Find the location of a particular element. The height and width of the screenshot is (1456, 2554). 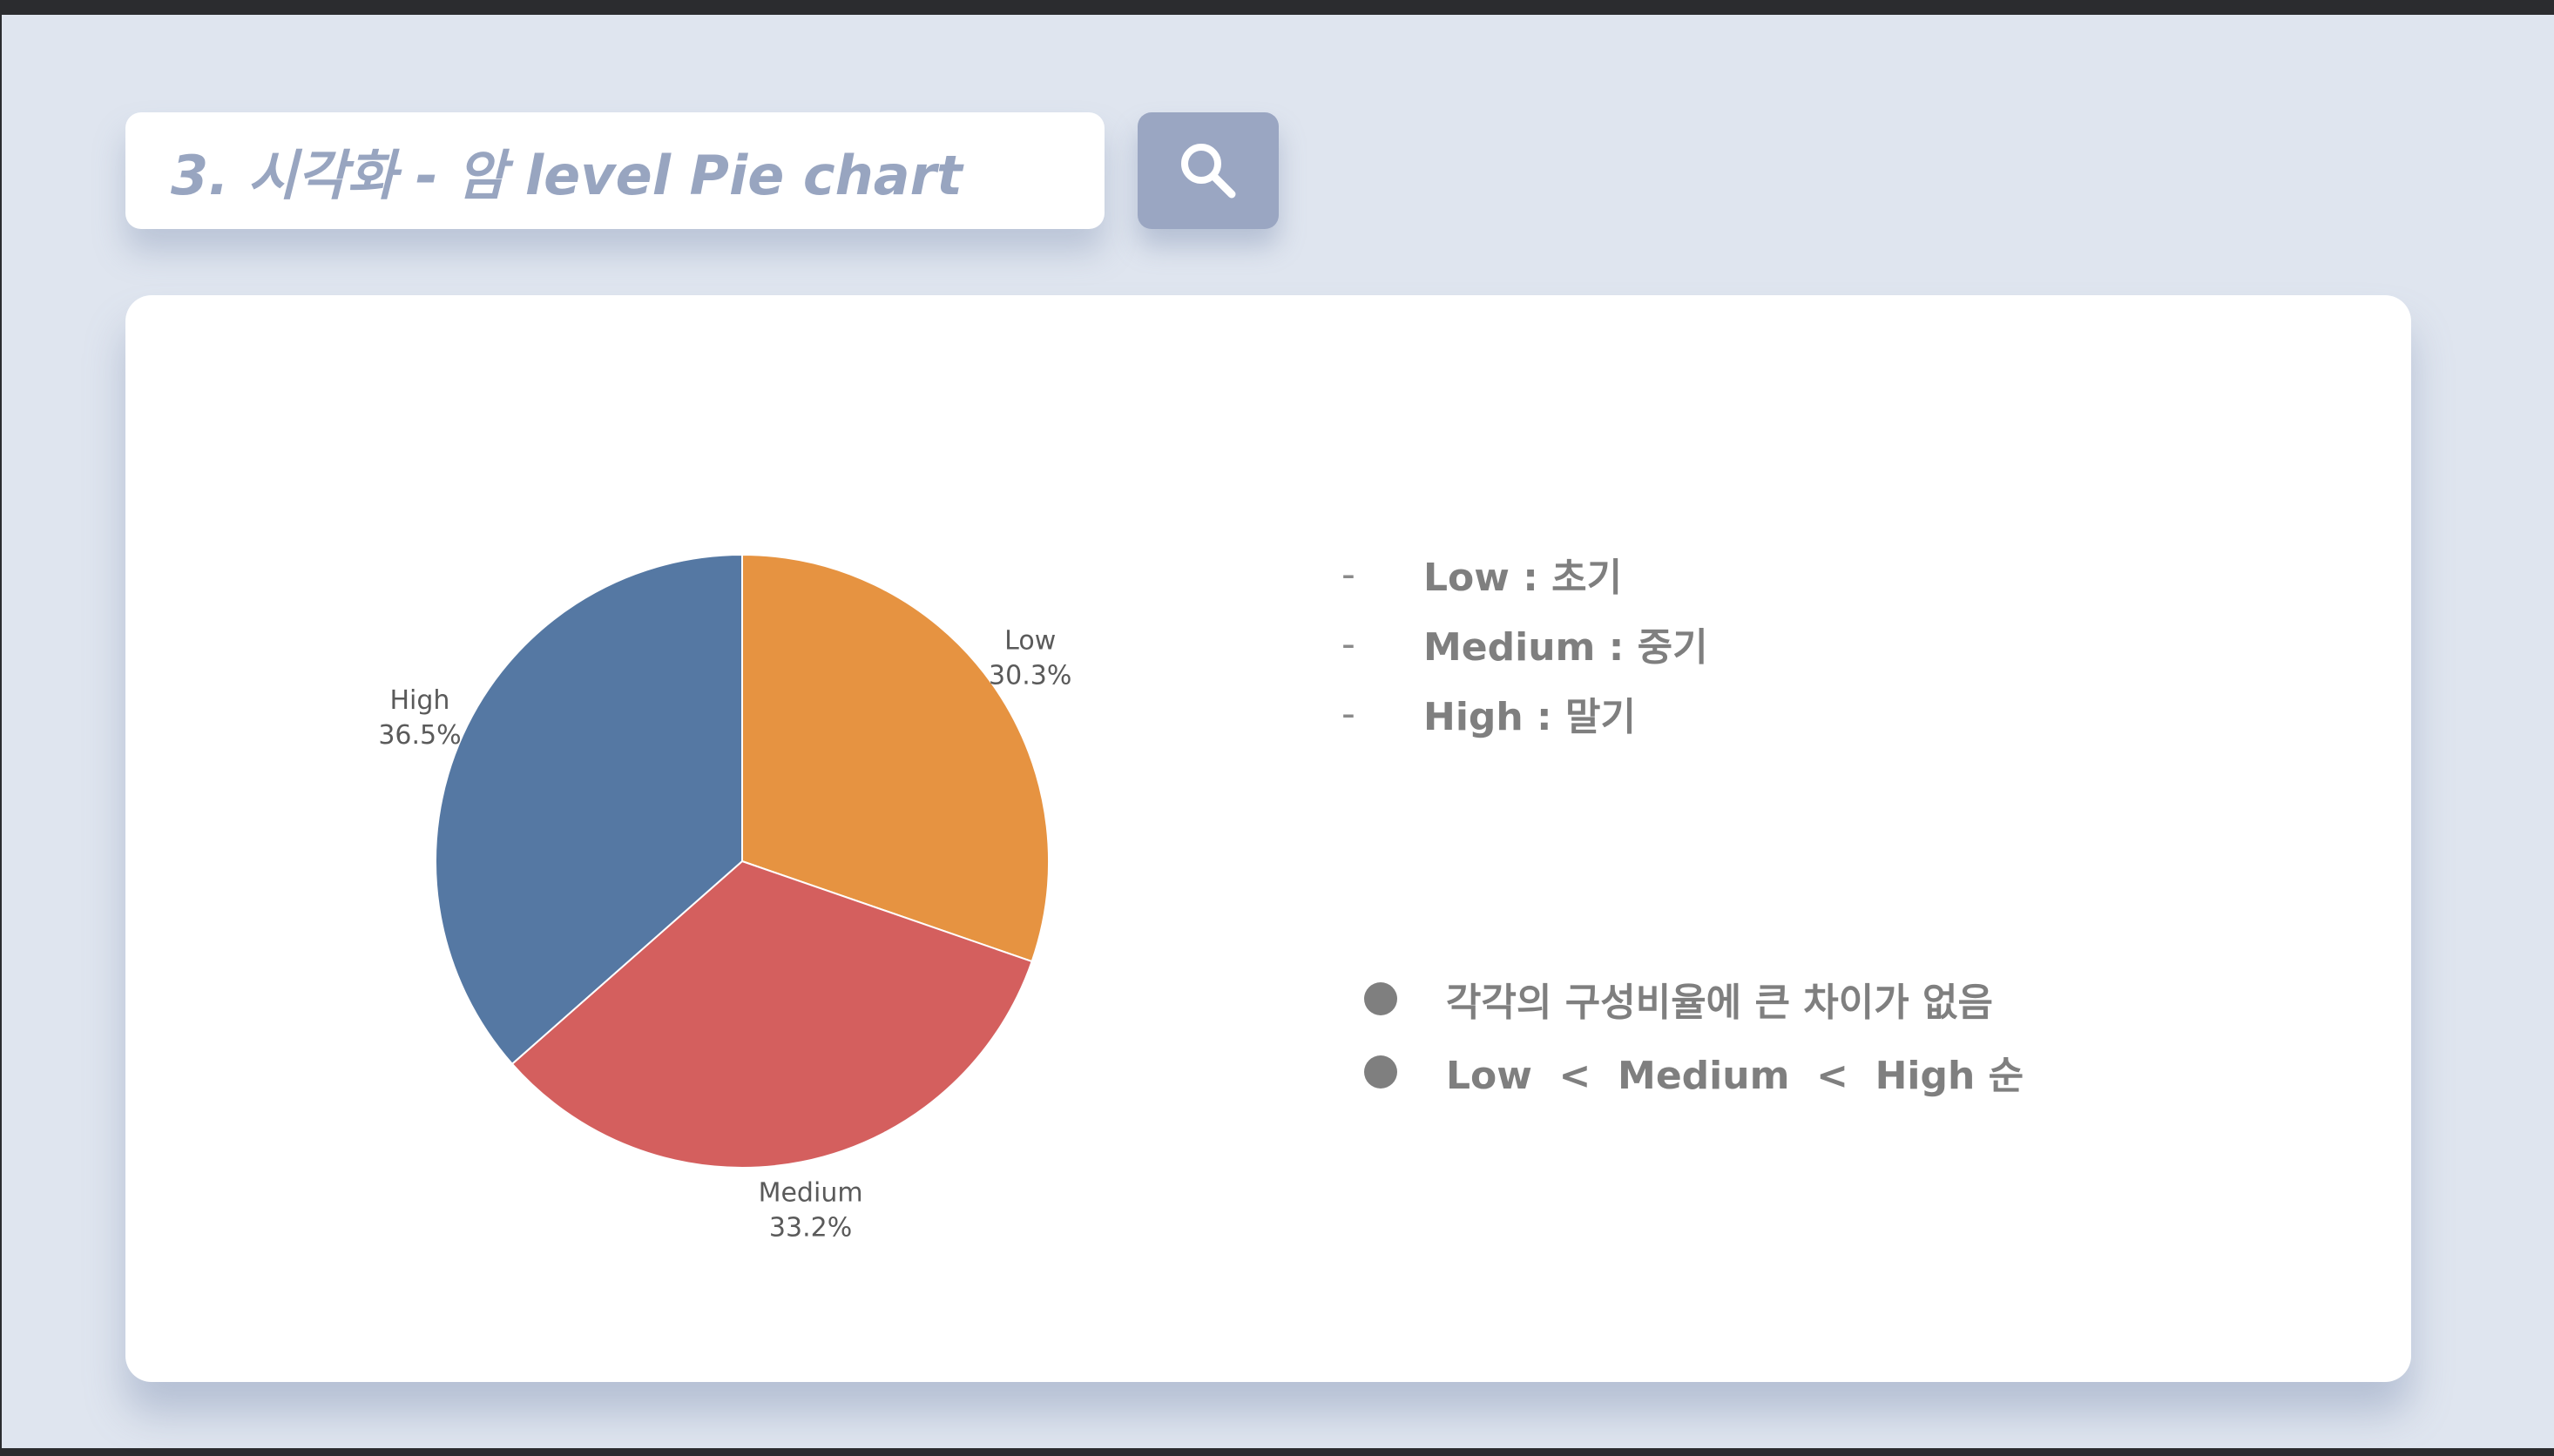

search-icon is located at coordinates (1208, 171).